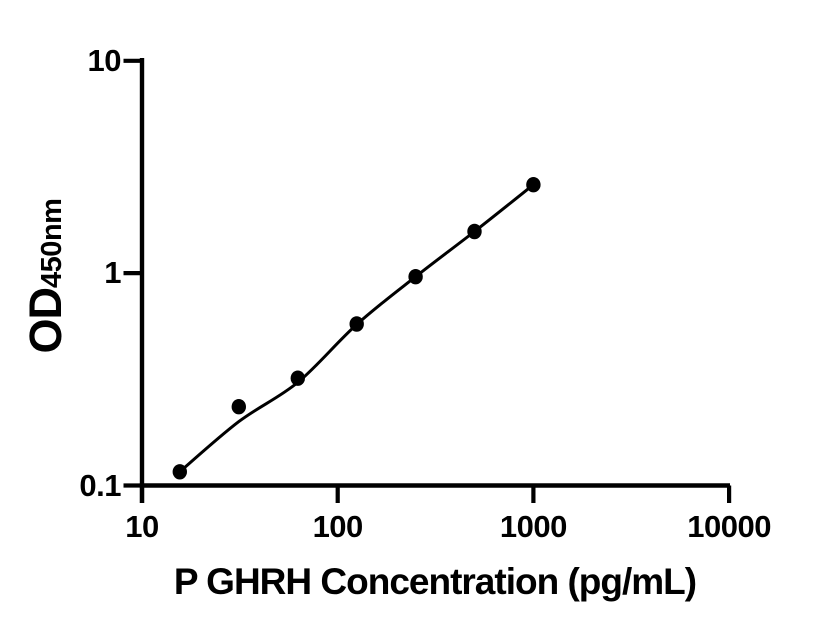 Image resolution: width=816 pixels, height=640 pixels. I want to click on x-tick-label: 10000, so click(729, 526).